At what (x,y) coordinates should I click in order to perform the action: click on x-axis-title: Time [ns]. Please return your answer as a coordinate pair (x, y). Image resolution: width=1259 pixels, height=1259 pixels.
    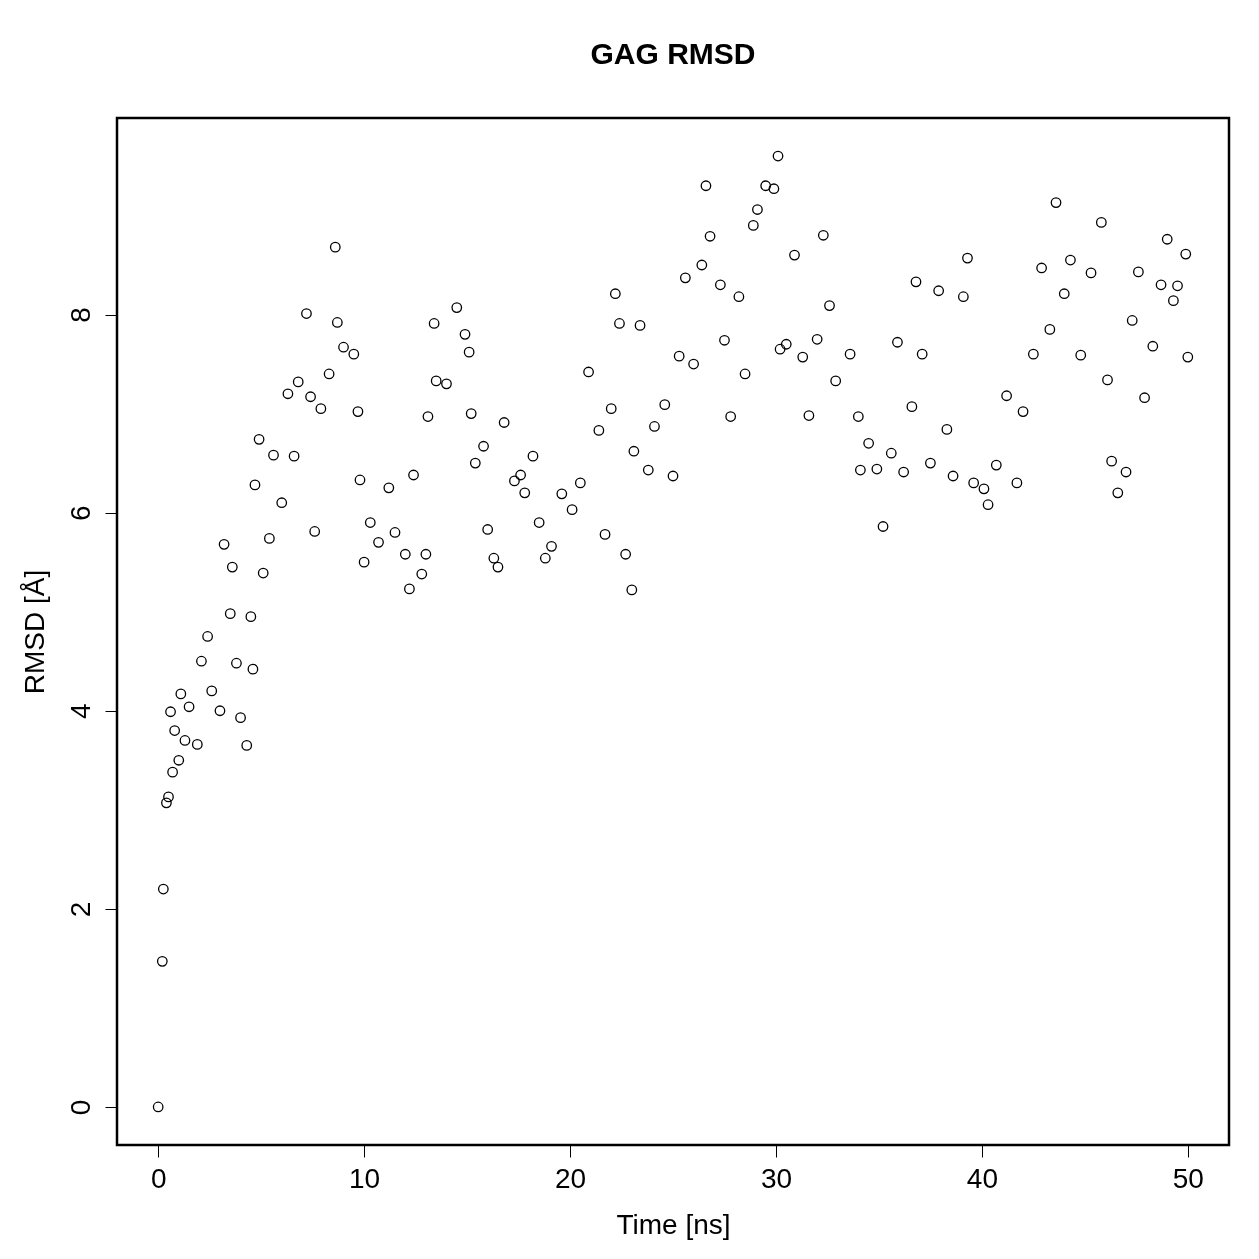
    Looking at the image, I should click on (673, 1224).